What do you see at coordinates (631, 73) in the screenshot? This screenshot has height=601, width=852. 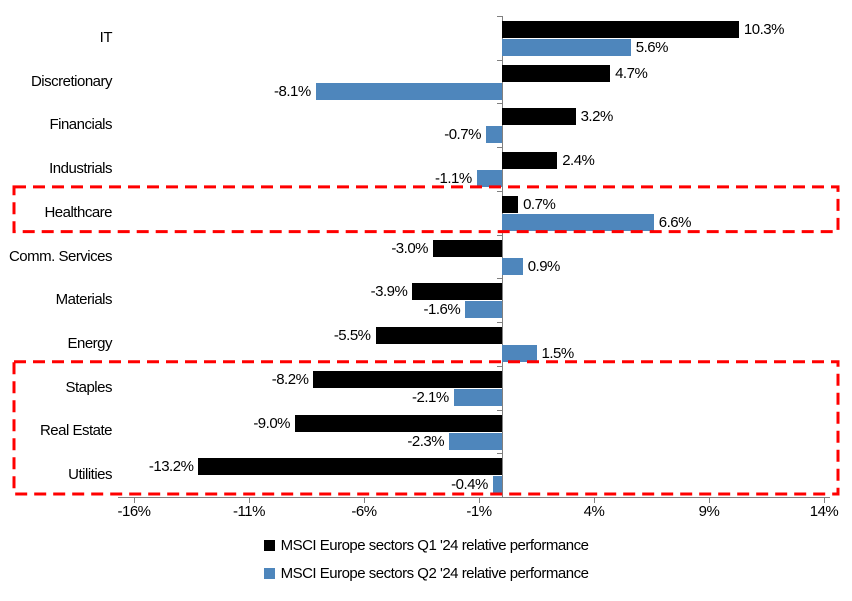 I see `bar-value-label: 4.7%` at bounding box center [631, 73].